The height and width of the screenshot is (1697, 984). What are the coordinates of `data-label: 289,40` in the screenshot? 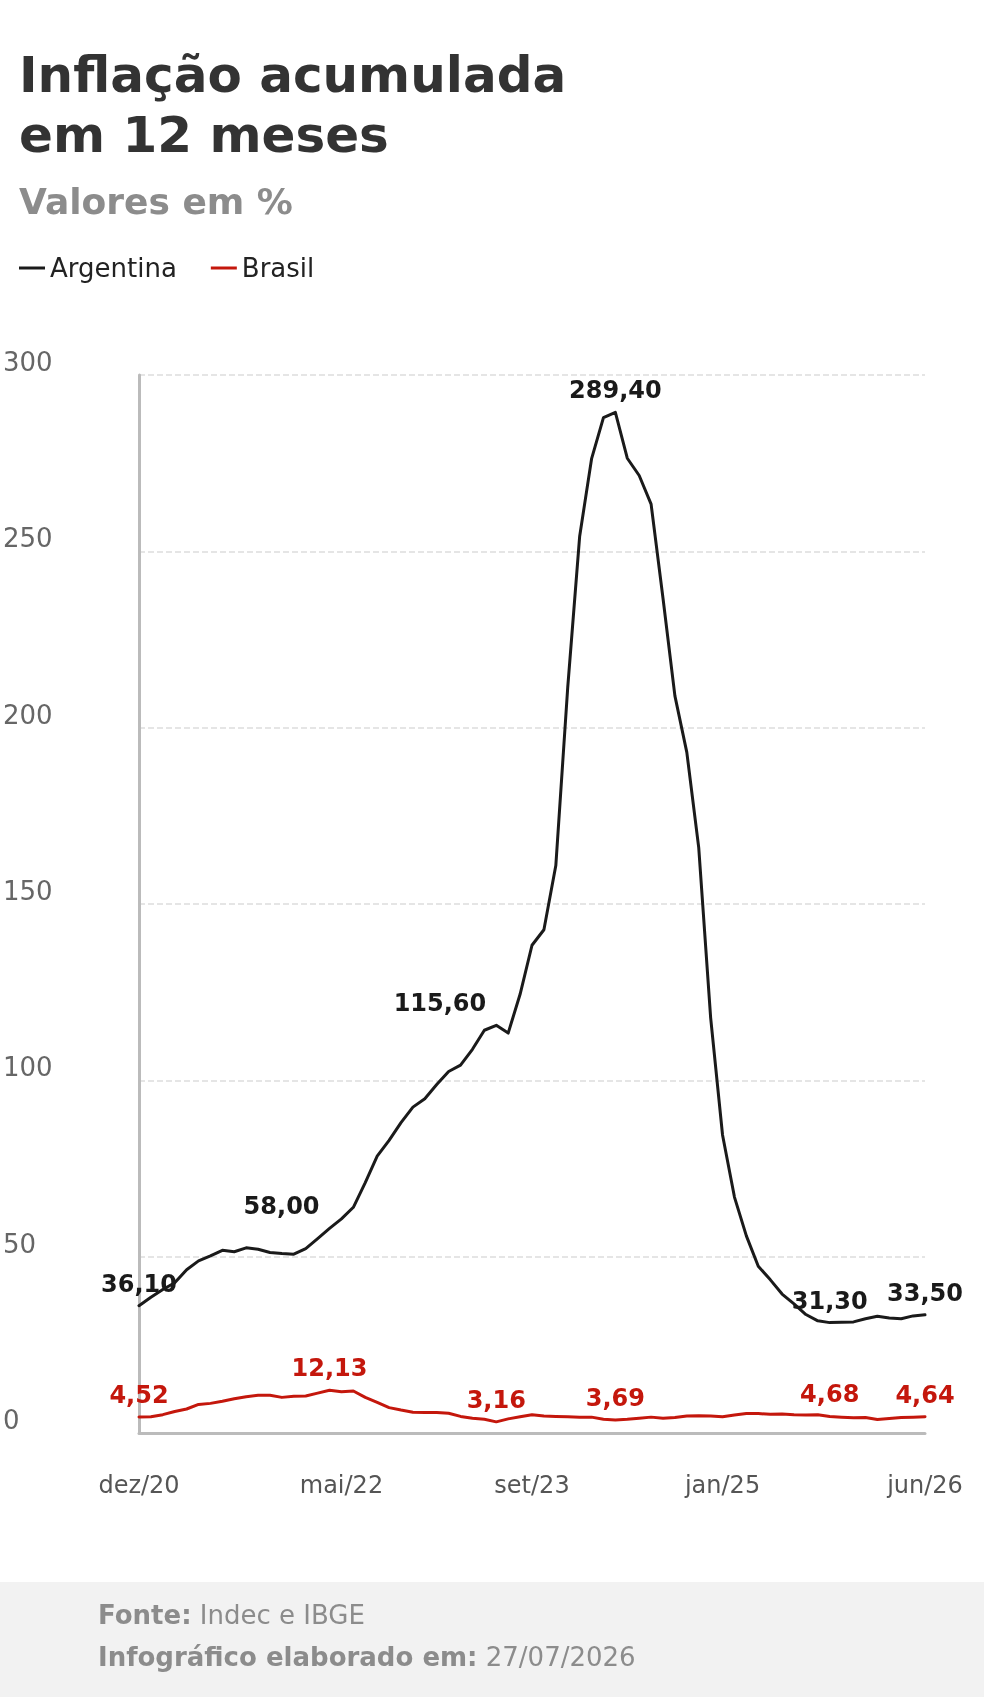 It's located at (615, 390).